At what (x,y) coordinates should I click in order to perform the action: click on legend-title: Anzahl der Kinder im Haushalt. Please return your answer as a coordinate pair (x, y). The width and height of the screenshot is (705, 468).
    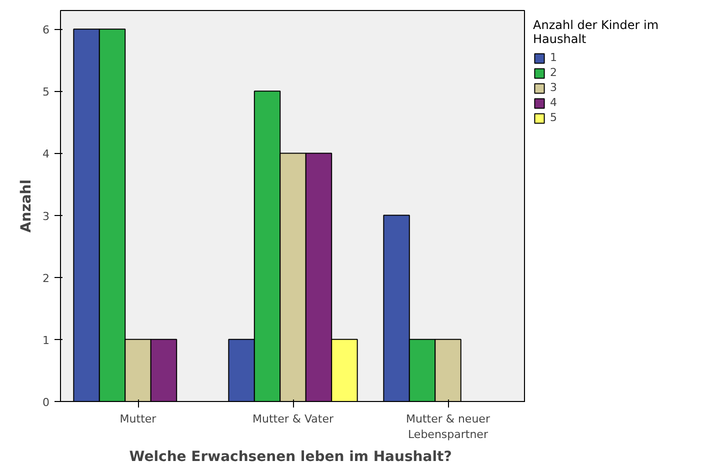
    Looking at the image, I should click on (596, 32).